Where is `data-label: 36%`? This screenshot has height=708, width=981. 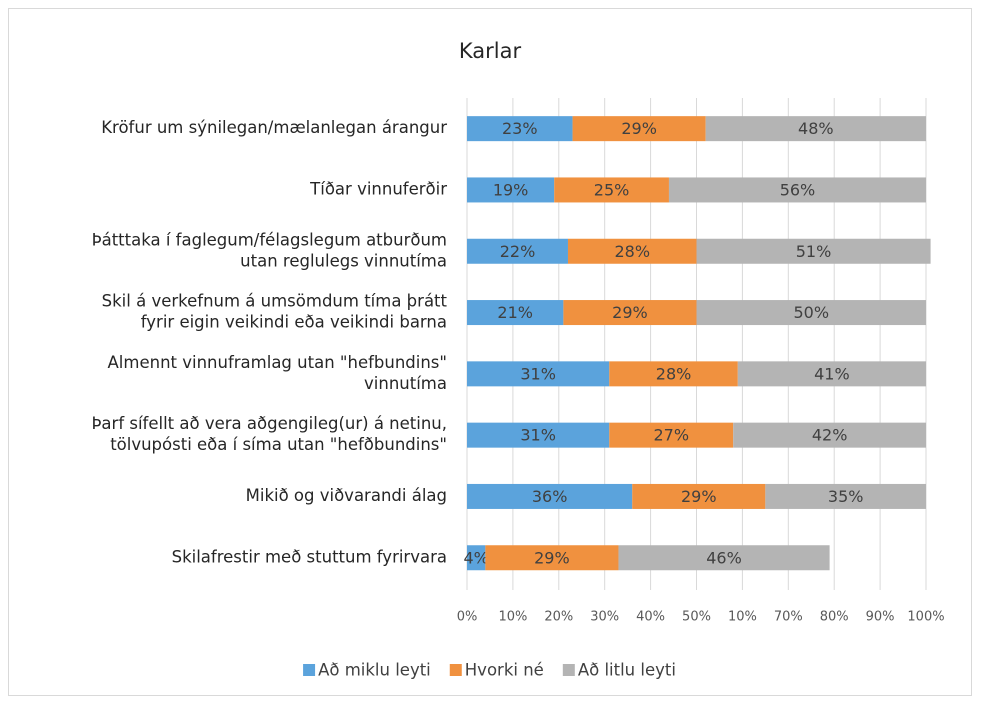 data-label: 36% is located at coordinates (550, 496).